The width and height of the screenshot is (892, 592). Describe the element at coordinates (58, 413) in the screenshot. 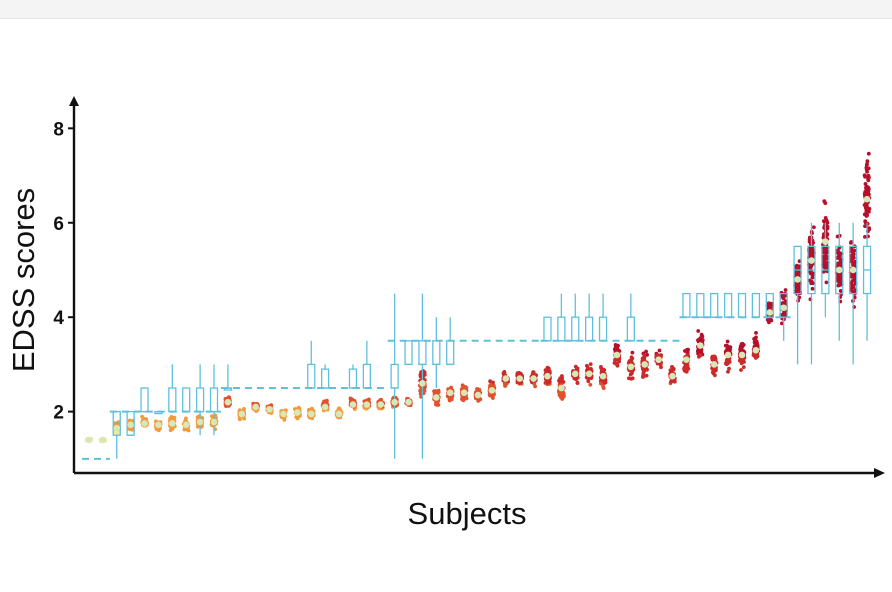

I see `y-tick-label: 2` at that location.